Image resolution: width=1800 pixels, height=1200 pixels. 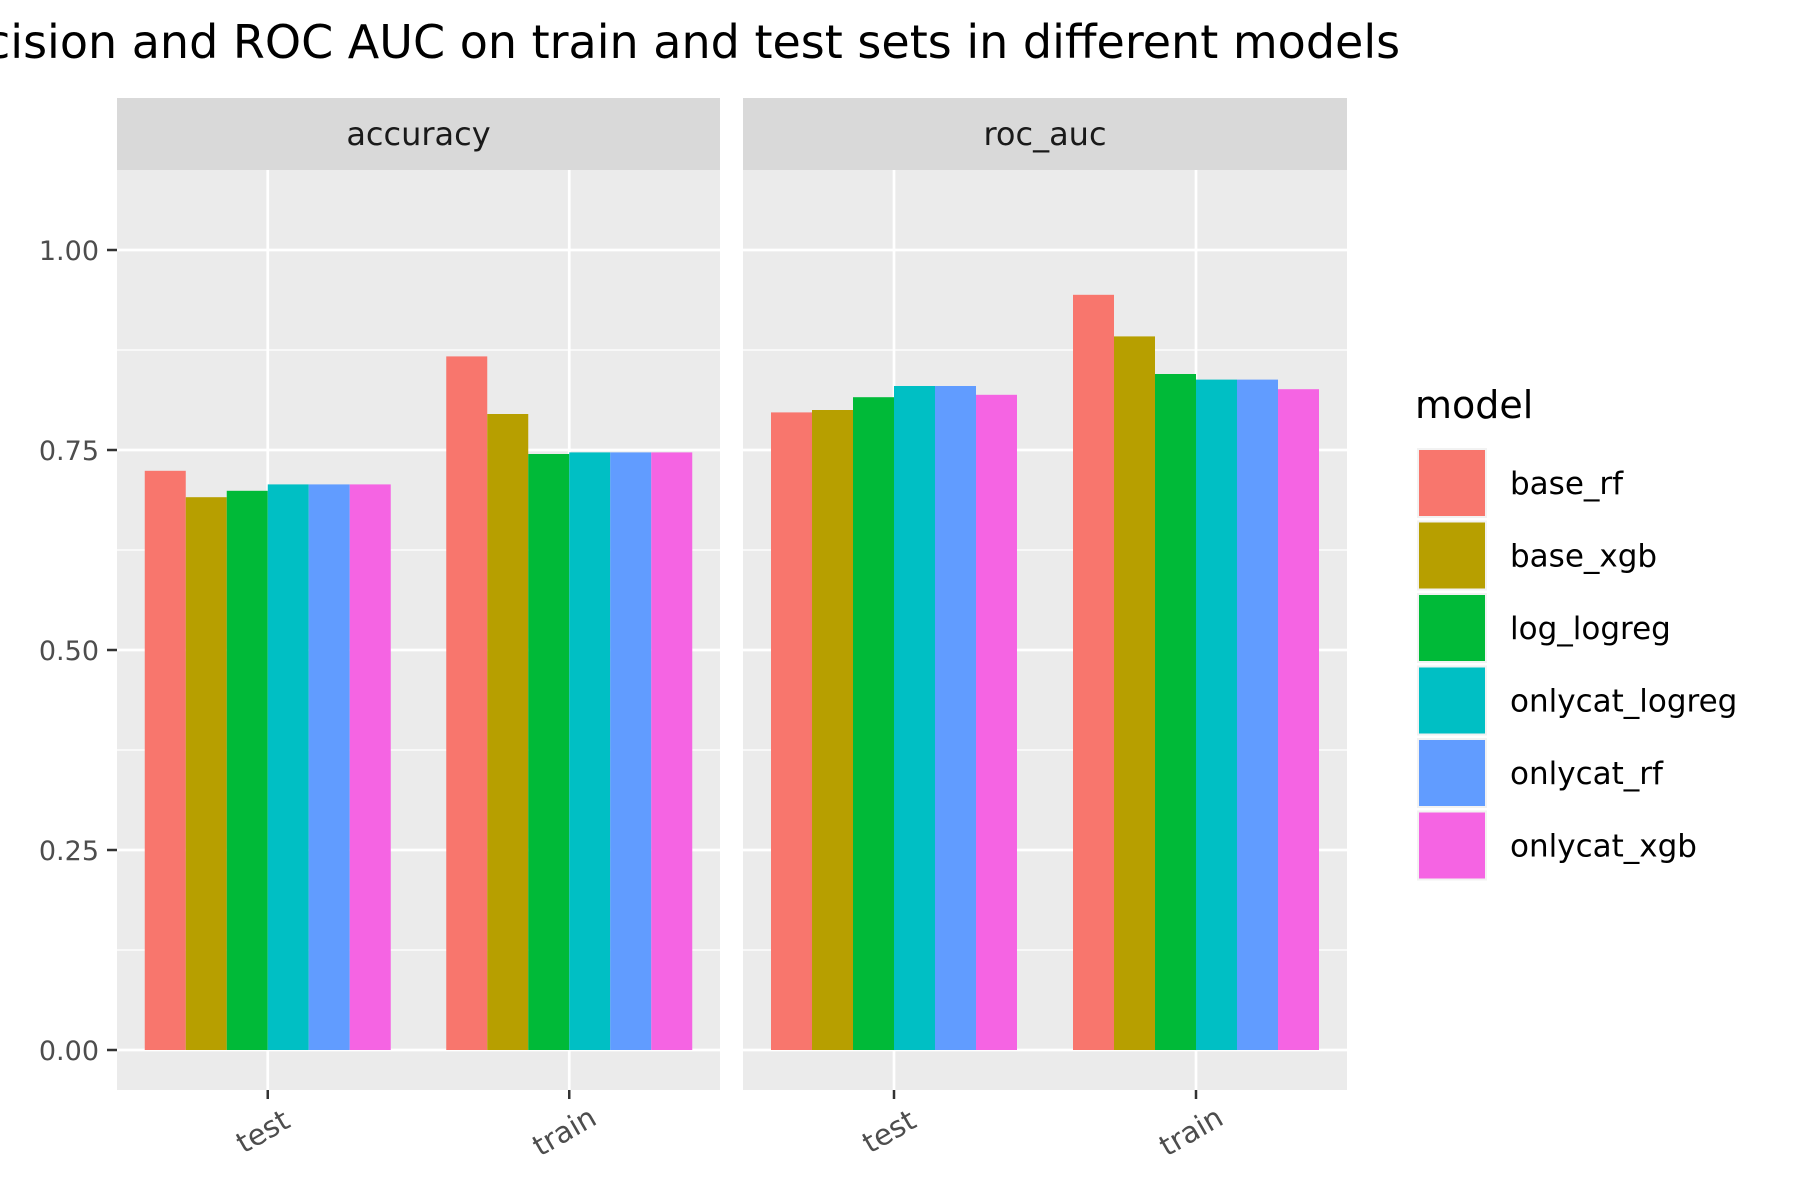 I want to click on bar-accuracy-test-base_xgb, so click(x=206, y=773).